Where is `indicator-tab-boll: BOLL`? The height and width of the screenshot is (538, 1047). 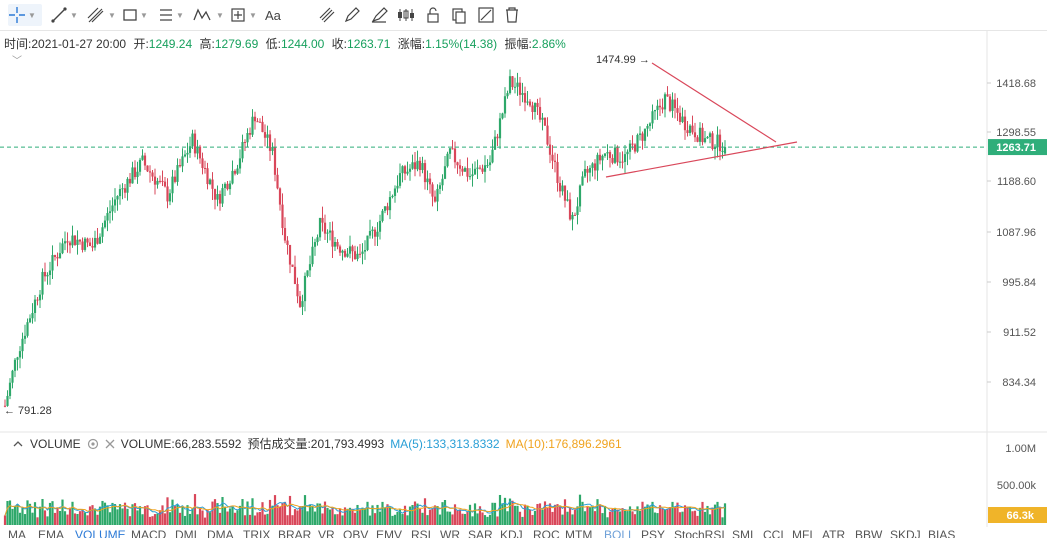 indicator-tab-boll: BOLL is located at coordinates (619, 533).